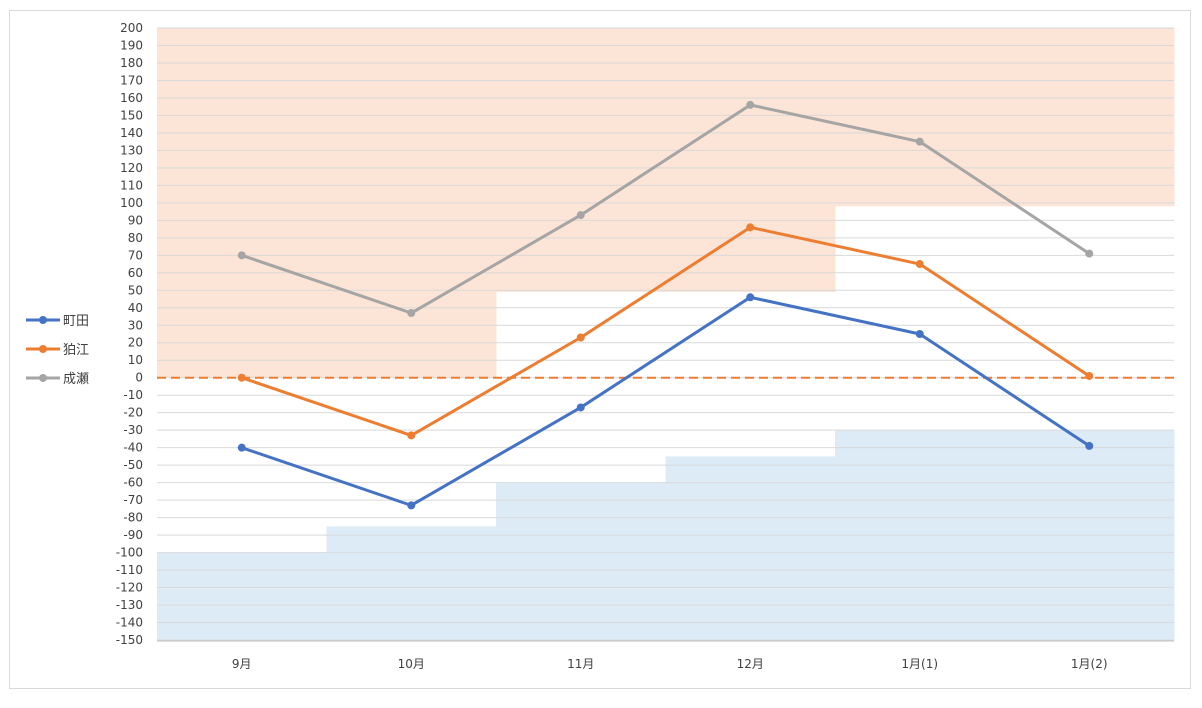 This screenshot has width=1202, height=708. I want to click on y-tick-label: -90, so click(133, 535).